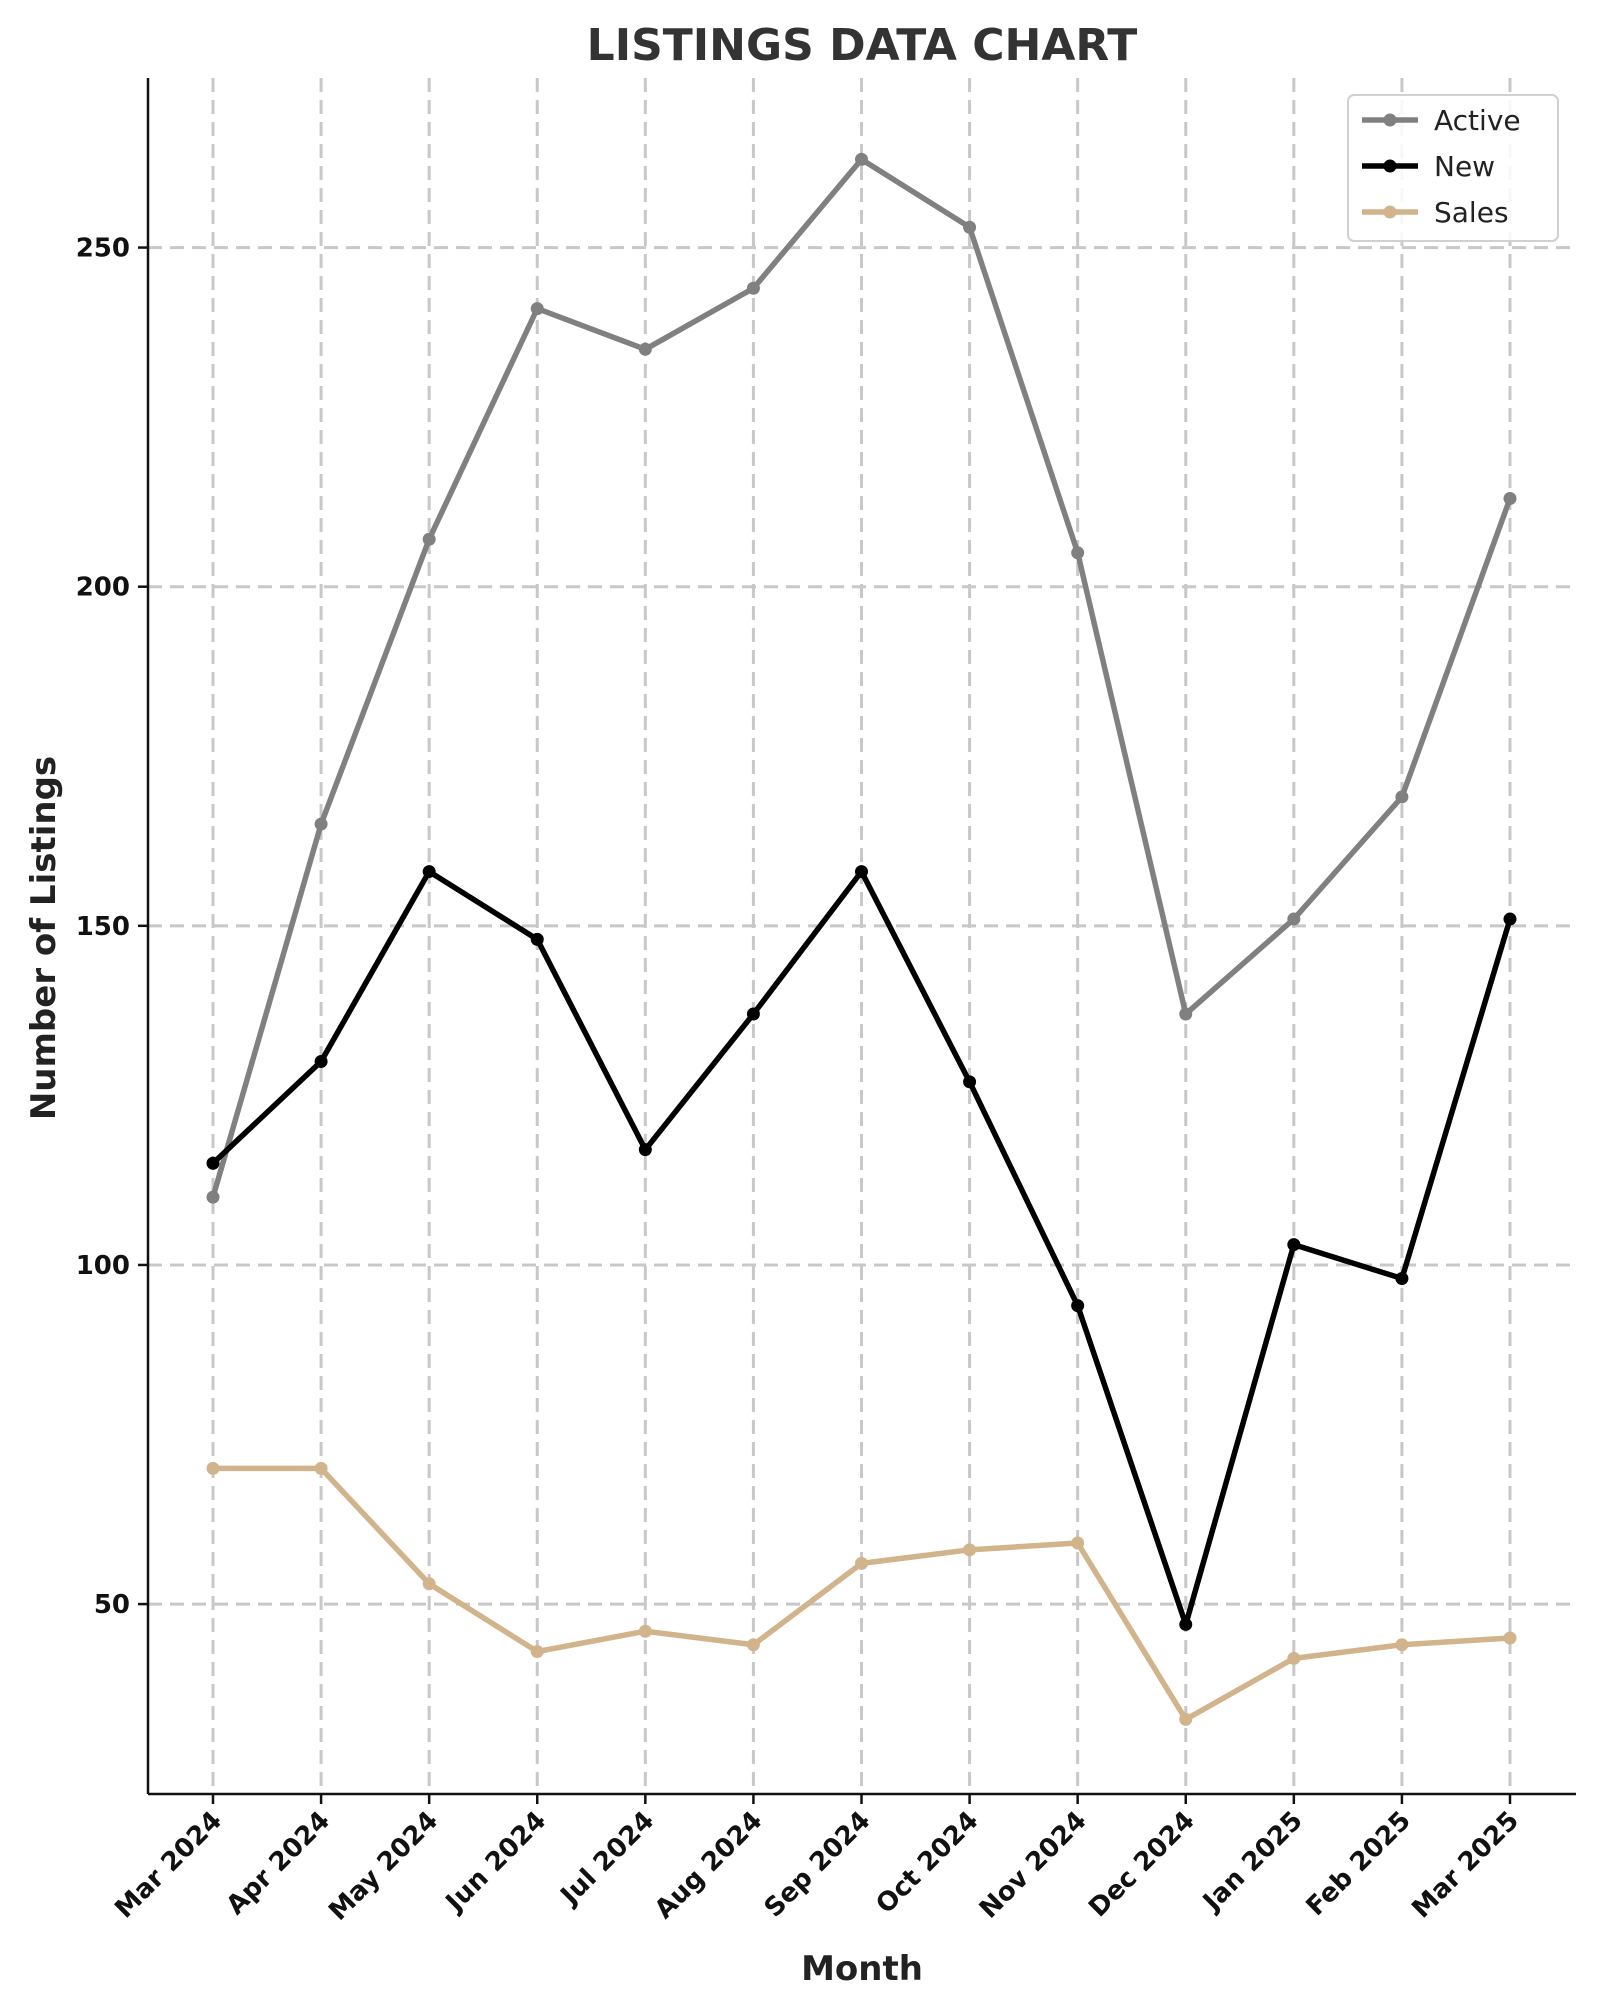 The image size is (1600, 2000). What do you see at coordinates (103, 927) in the screenshot?
I see `y-tick-label: 150` at bounding box center [103, 927].